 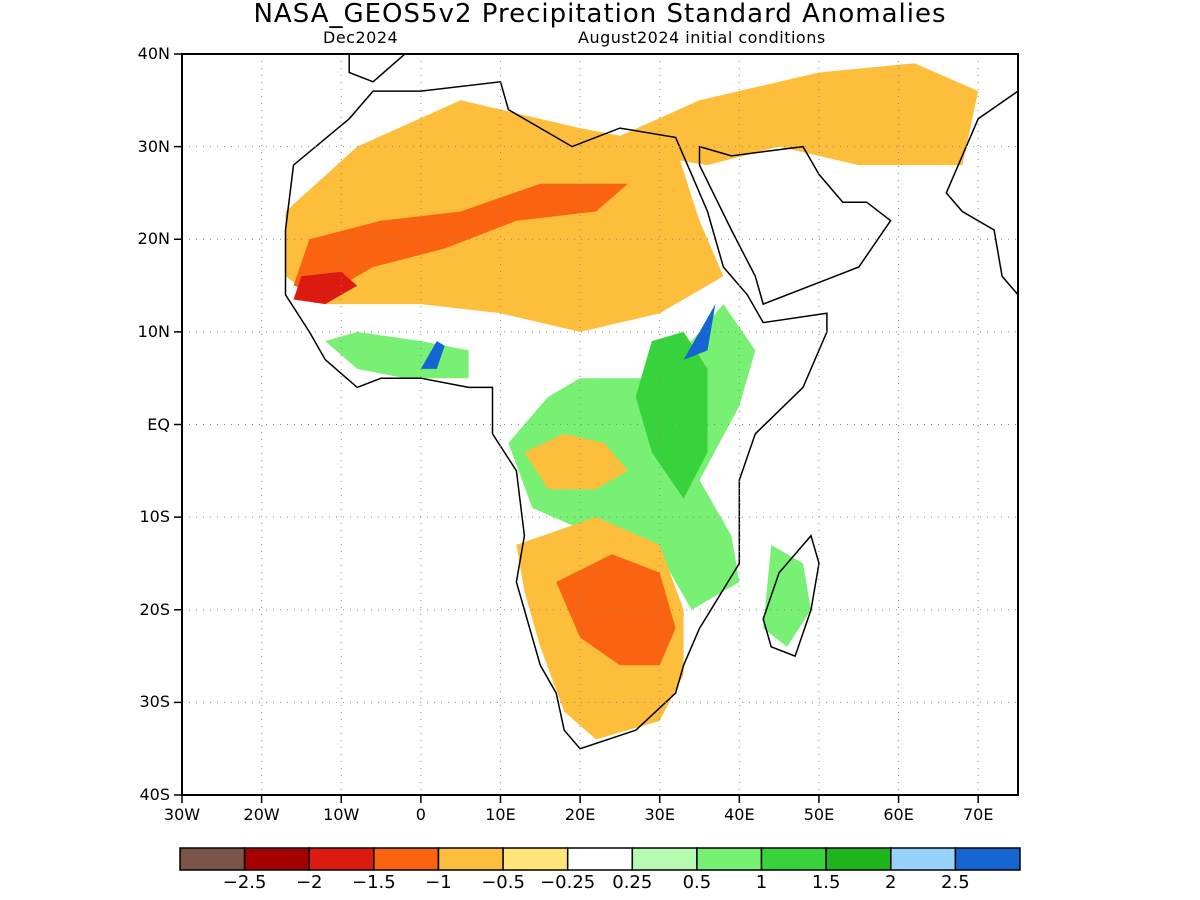 I want to click on lon-tick-label: 40E, so click(x=739, y=814).